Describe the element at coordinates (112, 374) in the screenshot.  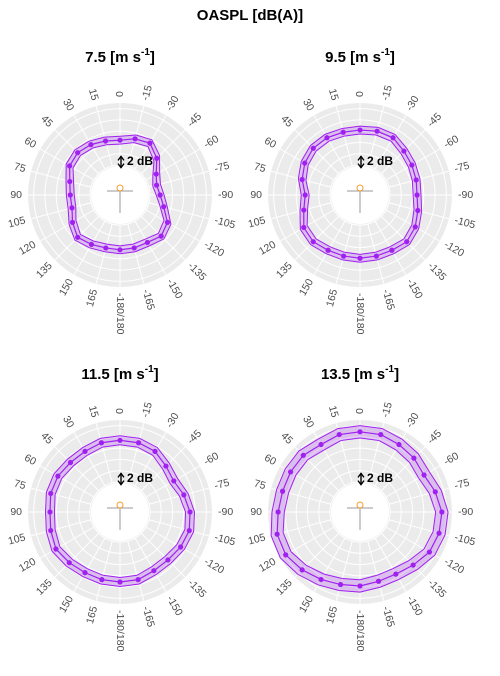
I see `panel-title-text: 11.5 [m s` at that location.